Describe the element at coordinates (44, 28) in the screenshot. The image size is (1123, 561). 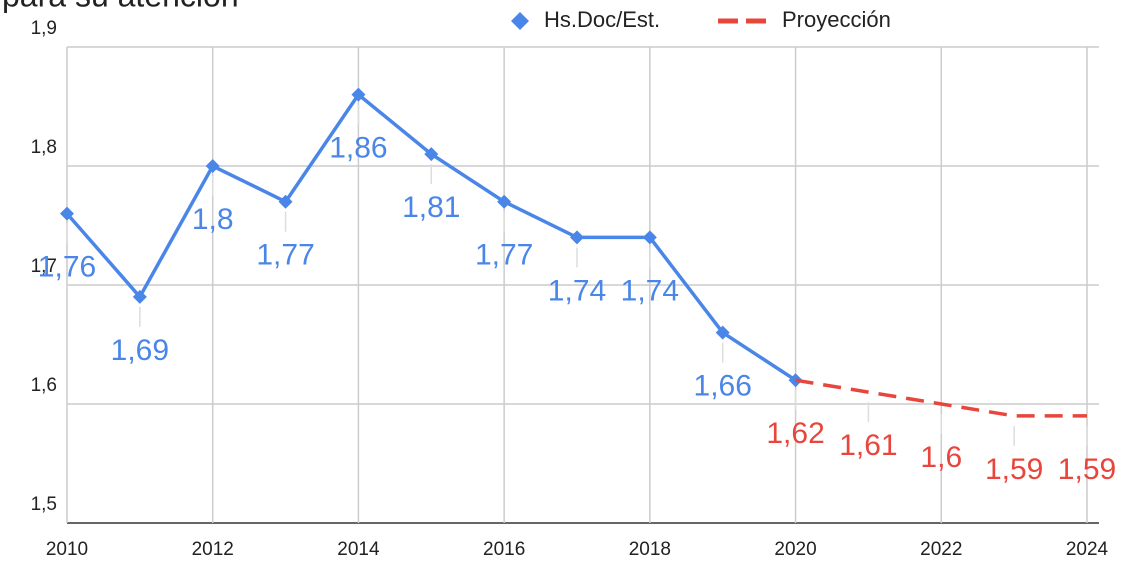
I see `y-tick-label: 1,9` at that location.